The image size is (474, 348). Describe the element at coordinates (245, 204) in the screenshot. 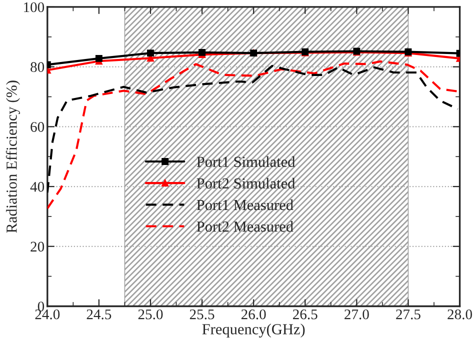

I see `legend-label: Port1 Measured` at that location.